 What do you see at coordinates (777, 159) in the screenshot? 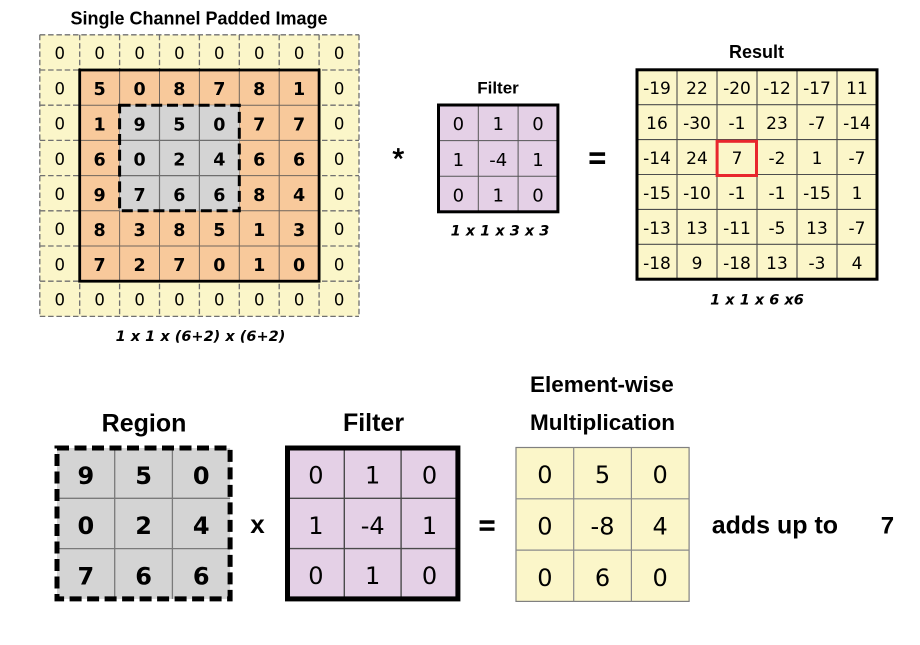
I see `svg-text: -2` at bounding box center [777, 159].